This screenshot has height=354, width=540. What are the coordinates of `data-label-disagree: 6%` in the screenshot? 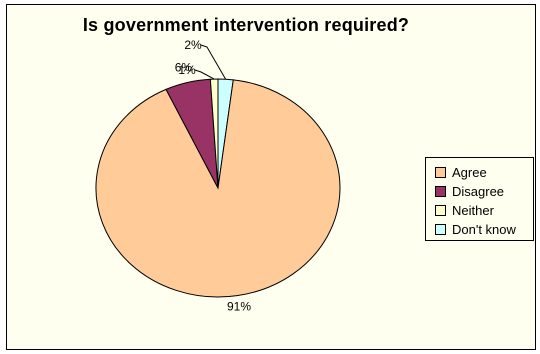 It's located at (184, 68).